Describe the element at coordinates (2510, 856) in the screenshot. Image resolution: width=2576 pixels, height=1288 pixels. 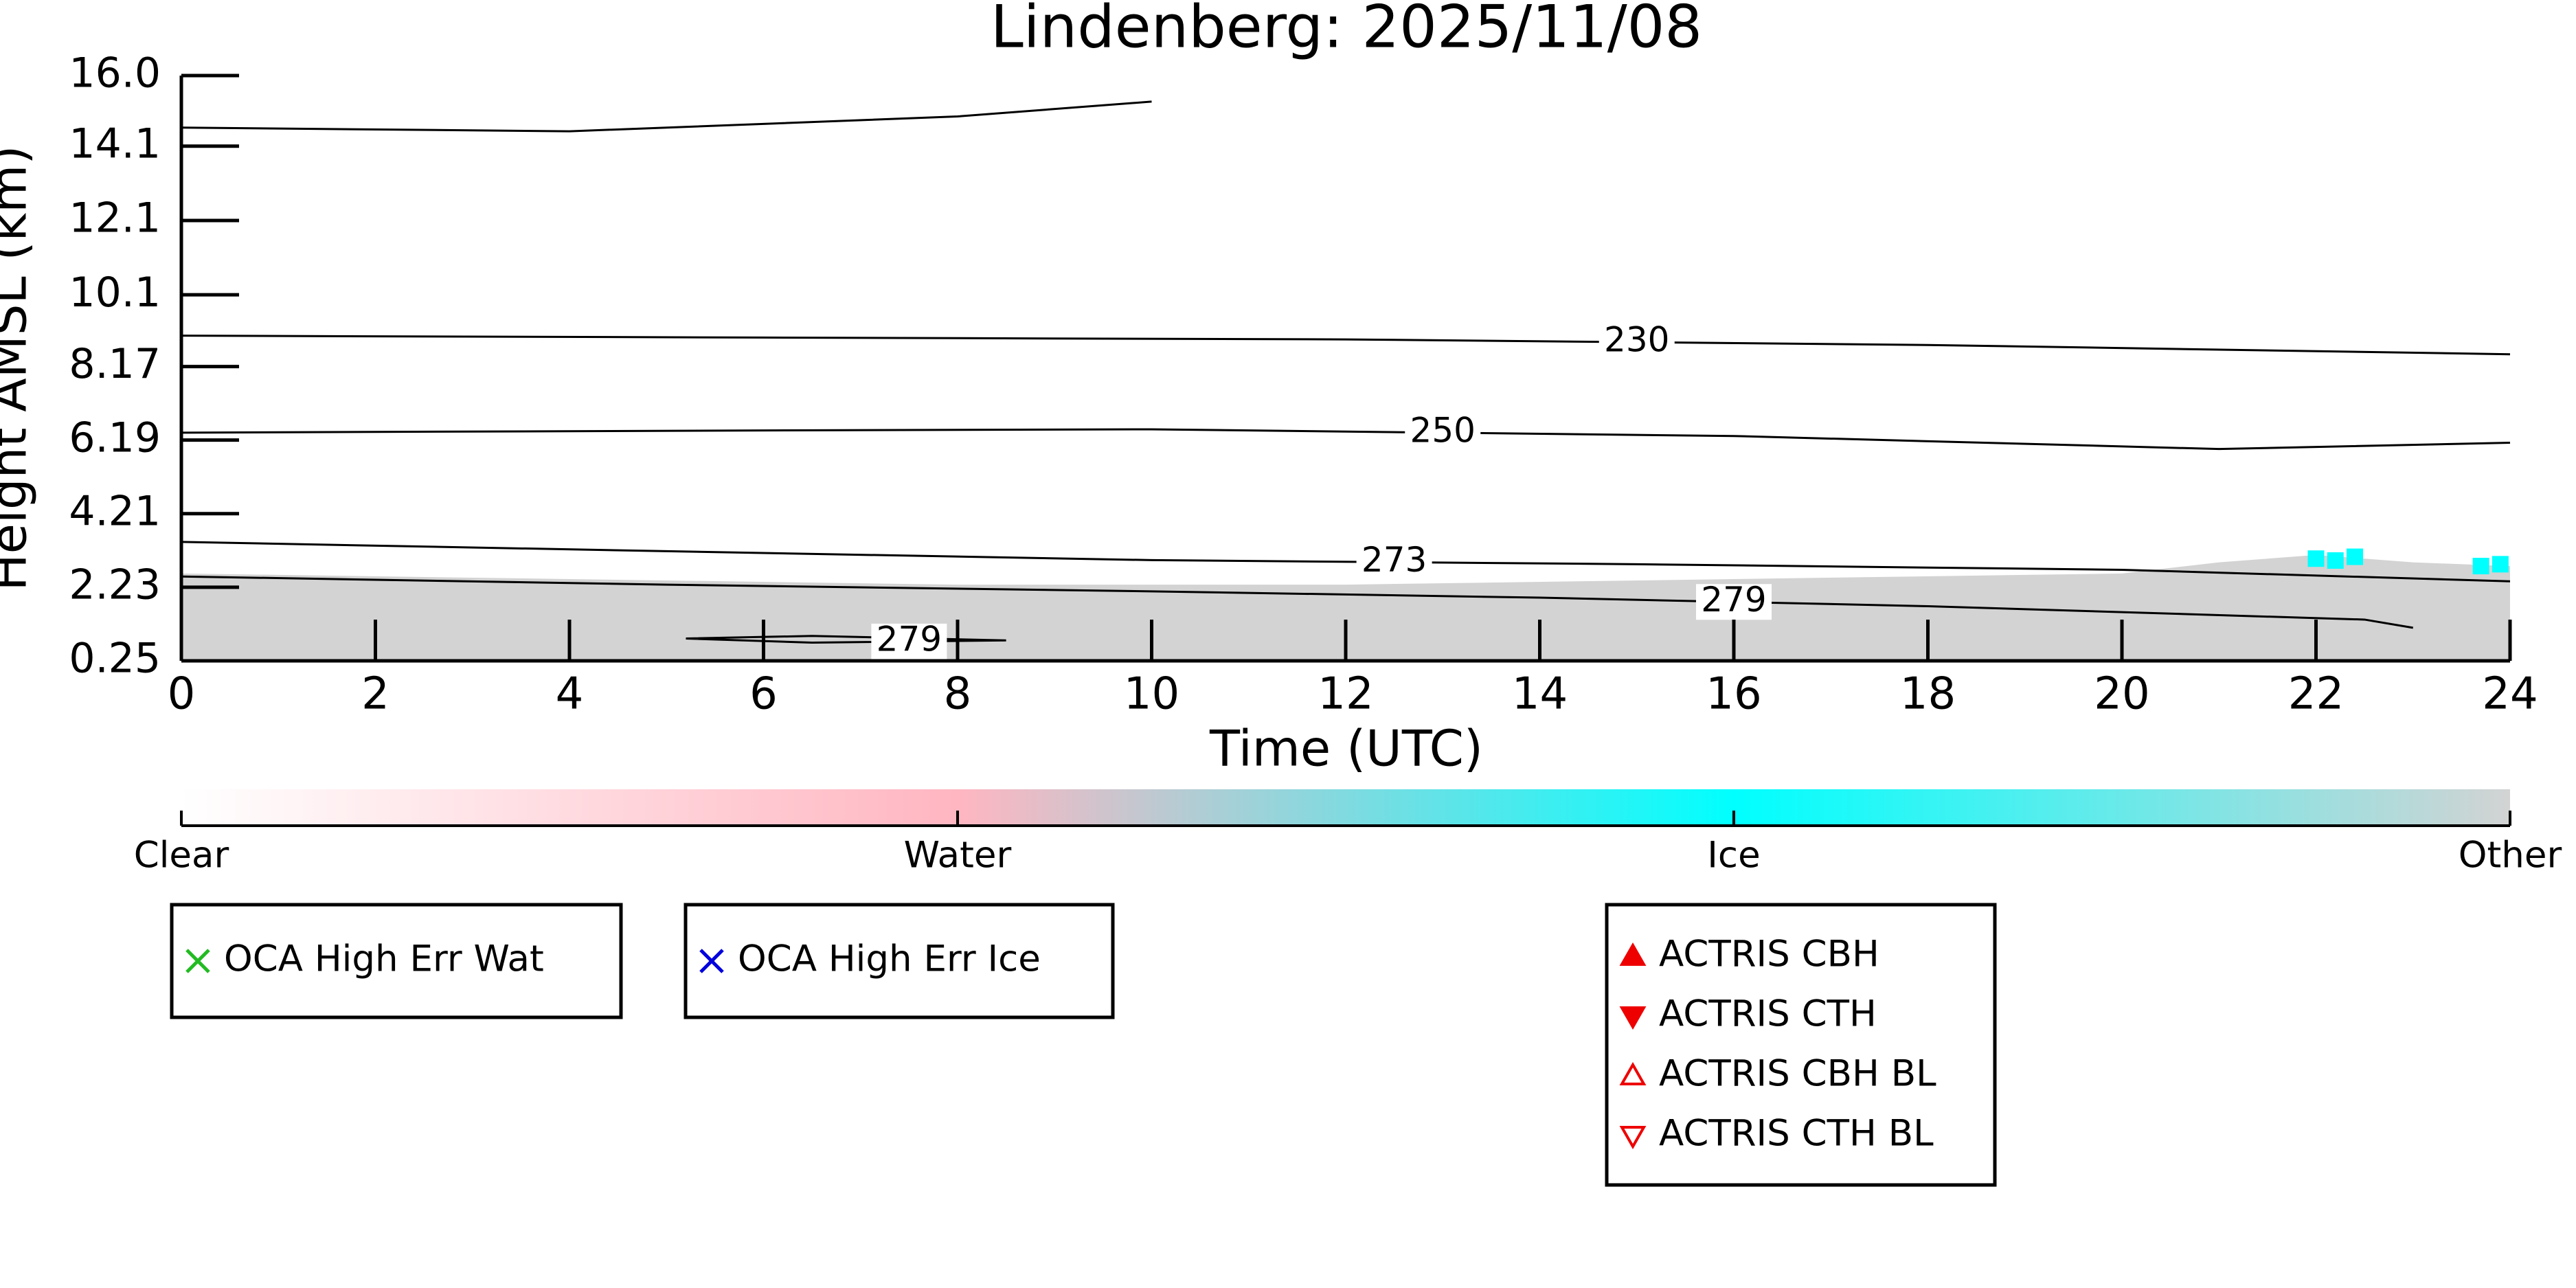
I see `colorbar-label: Other` at that location.